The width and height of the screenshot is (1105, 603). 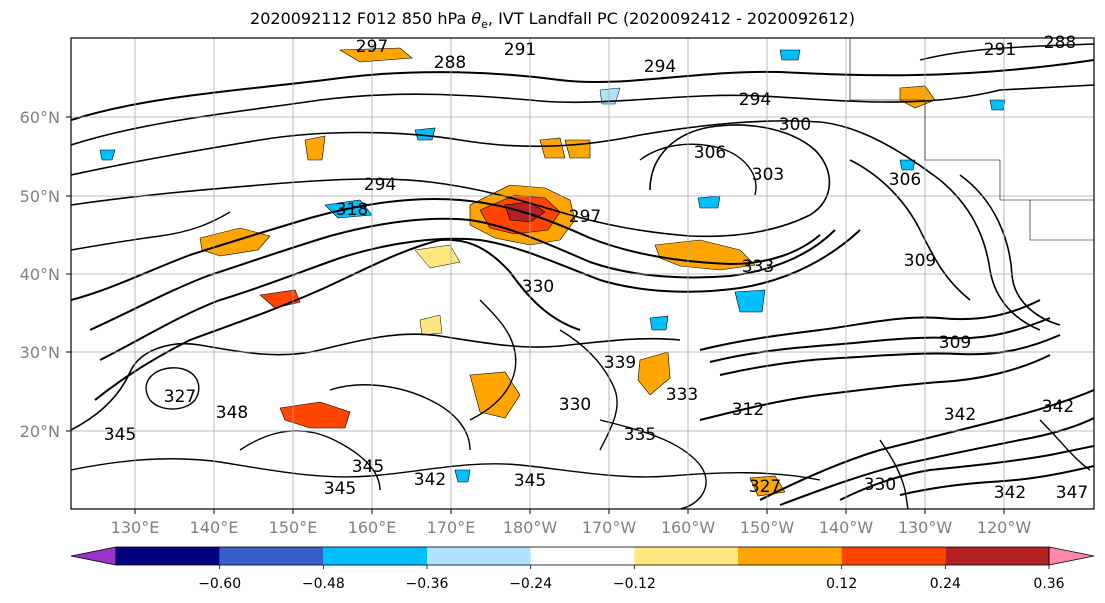 I want to click on contour-label: 300, so click(x=795, y=125).